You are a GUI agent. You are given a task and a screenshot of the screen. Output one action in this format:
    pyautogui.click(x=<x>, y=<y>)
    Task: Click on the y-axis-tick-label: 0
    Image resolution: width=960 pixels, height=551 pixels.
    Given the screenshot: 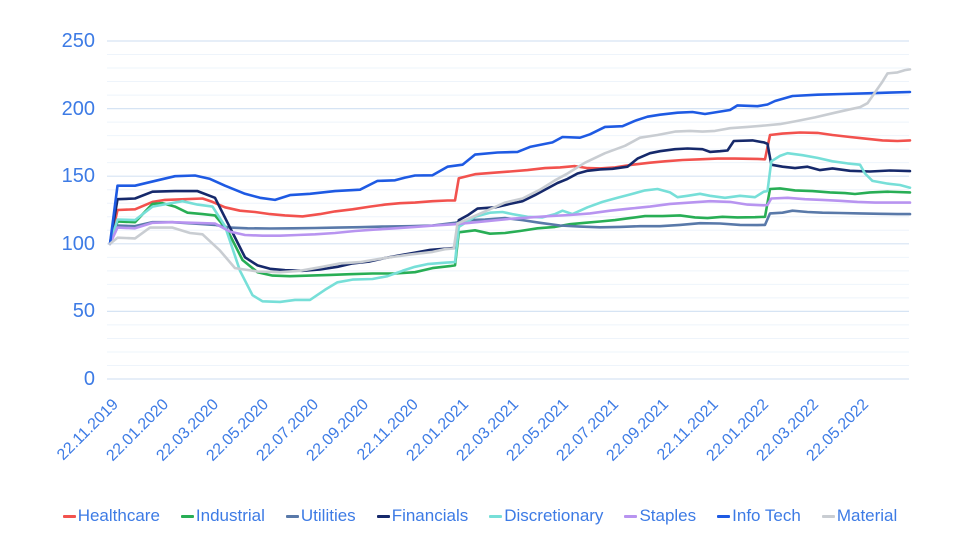 What is the action you would take?
    pyautogui.click(x=89, y=379)
    